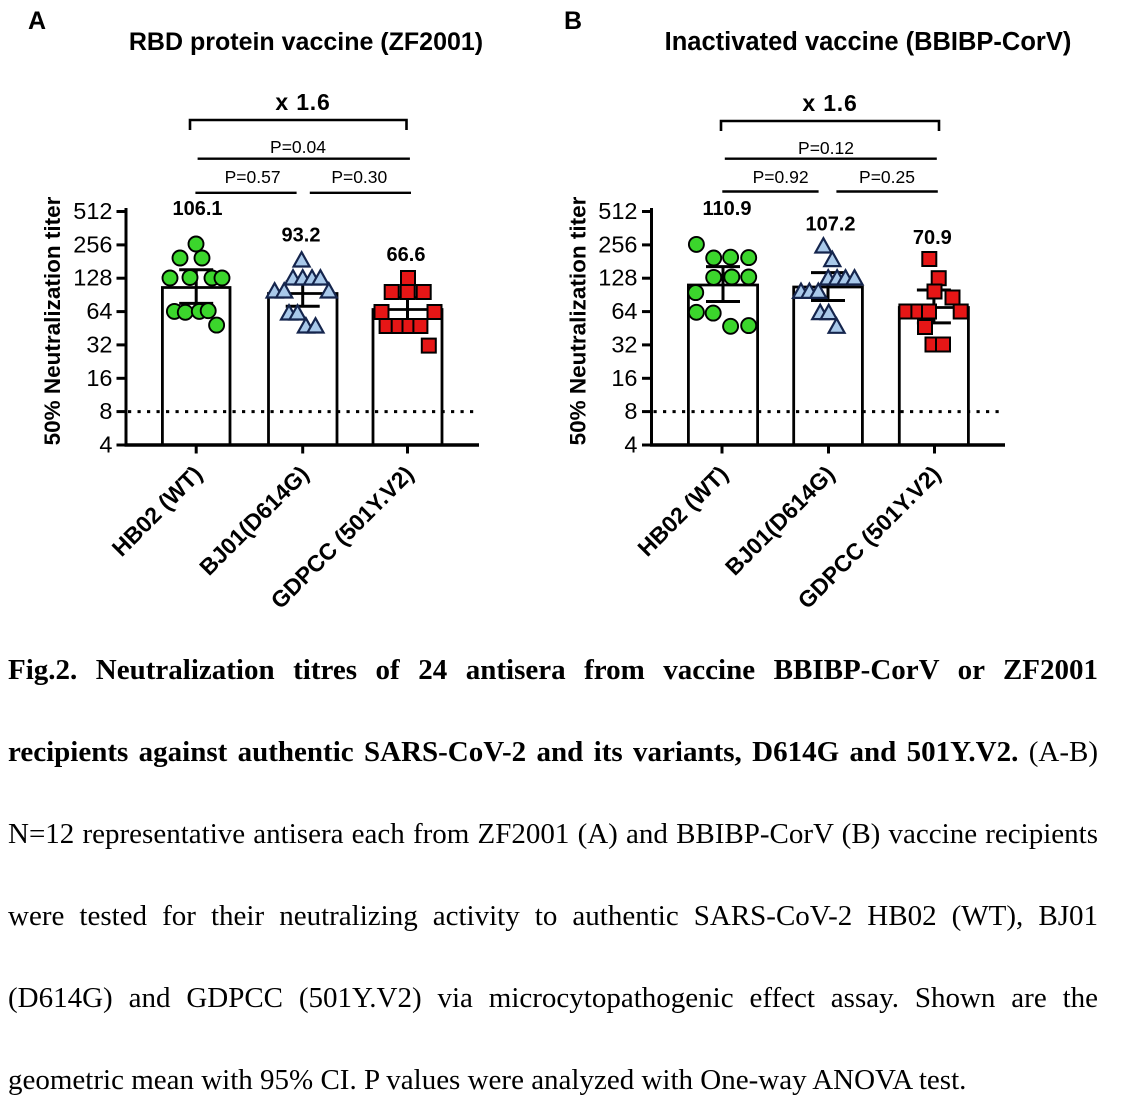 This screenshot has height=1100, width=1136. I want to click on svg-text: 70.9, so click(932, 238).